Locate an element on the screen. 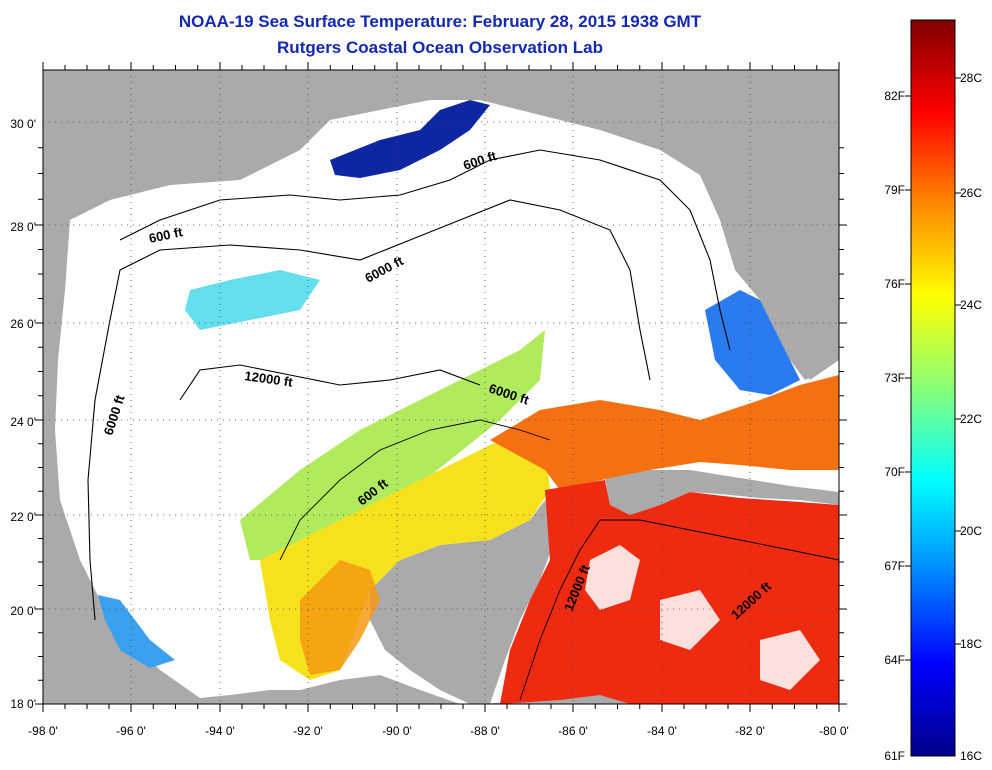 The image size is (992, 770). fahrenheit-label: 64F is located at coordinates (894, 660).